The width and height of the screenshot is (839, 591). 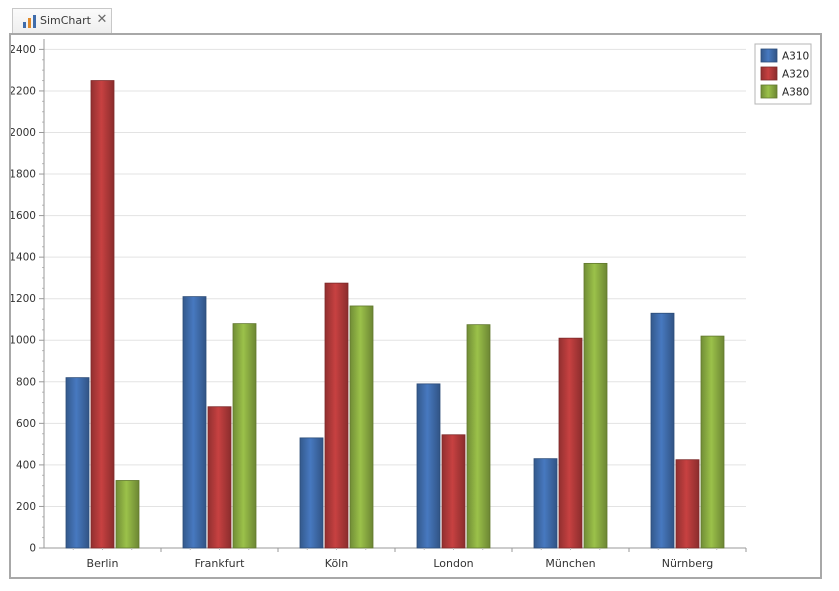 I want to click on x-tick-label: Frankfurt, so click(x=220, y=563).